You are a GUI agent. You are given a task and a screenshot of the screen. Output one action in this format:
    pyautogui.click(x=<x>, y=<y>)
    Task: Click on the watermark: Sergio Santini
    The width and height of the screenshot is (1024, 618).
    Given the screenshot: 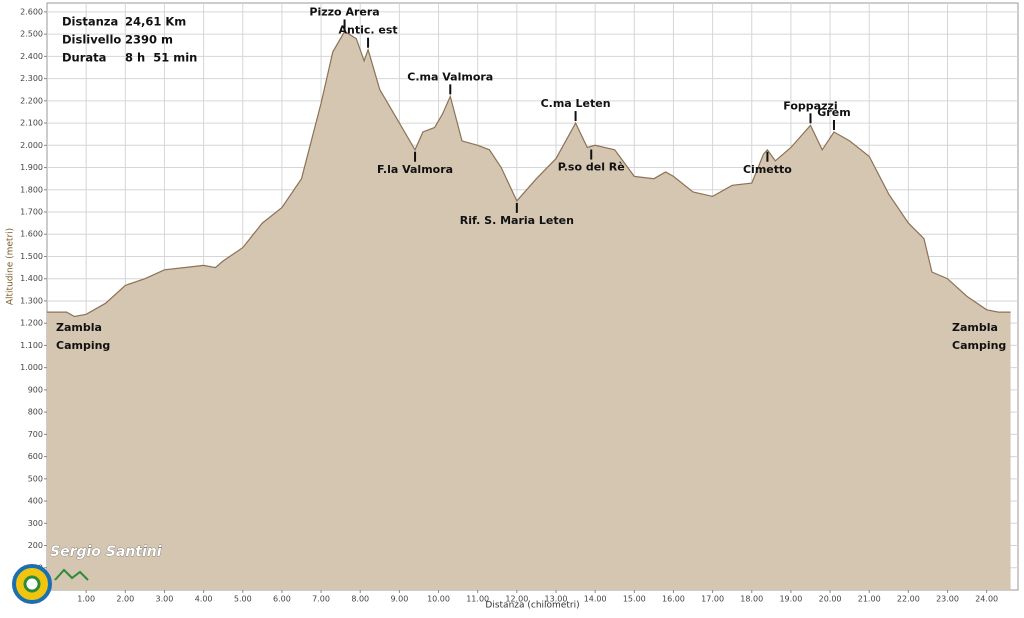 What is the action you would take?
    pyautogui.click(x=106, y=552)
    